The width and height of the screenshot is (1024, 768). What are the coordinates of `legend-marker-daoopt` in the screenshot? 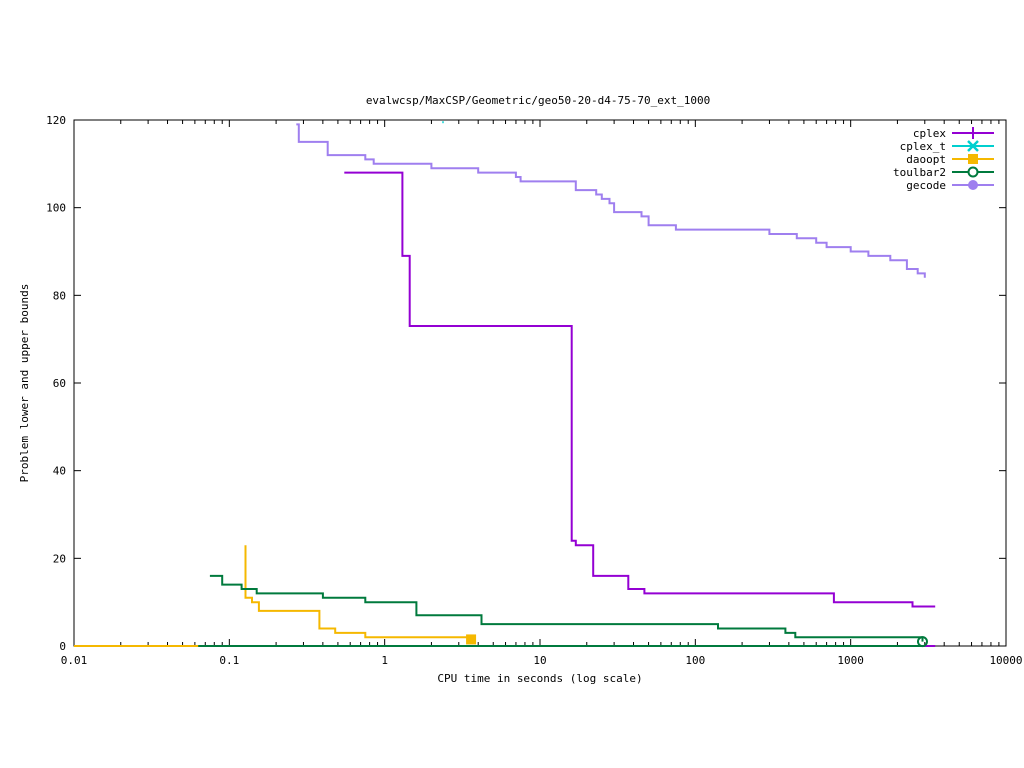 It's located at (973, 159).